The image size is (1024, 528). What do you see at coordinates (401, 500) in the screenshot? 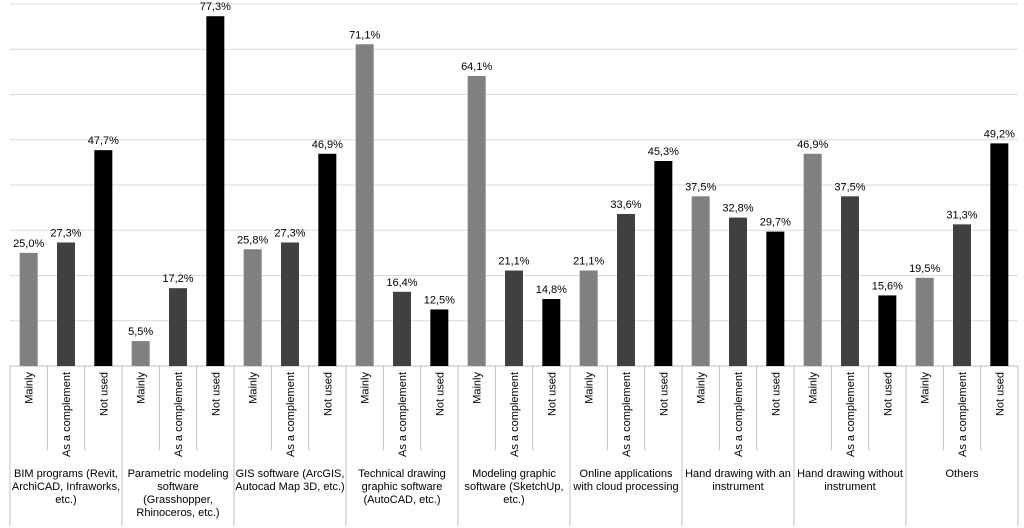
I see `group-label-line: (AutoCAD, etc.)` at bounding box center [401, 500].